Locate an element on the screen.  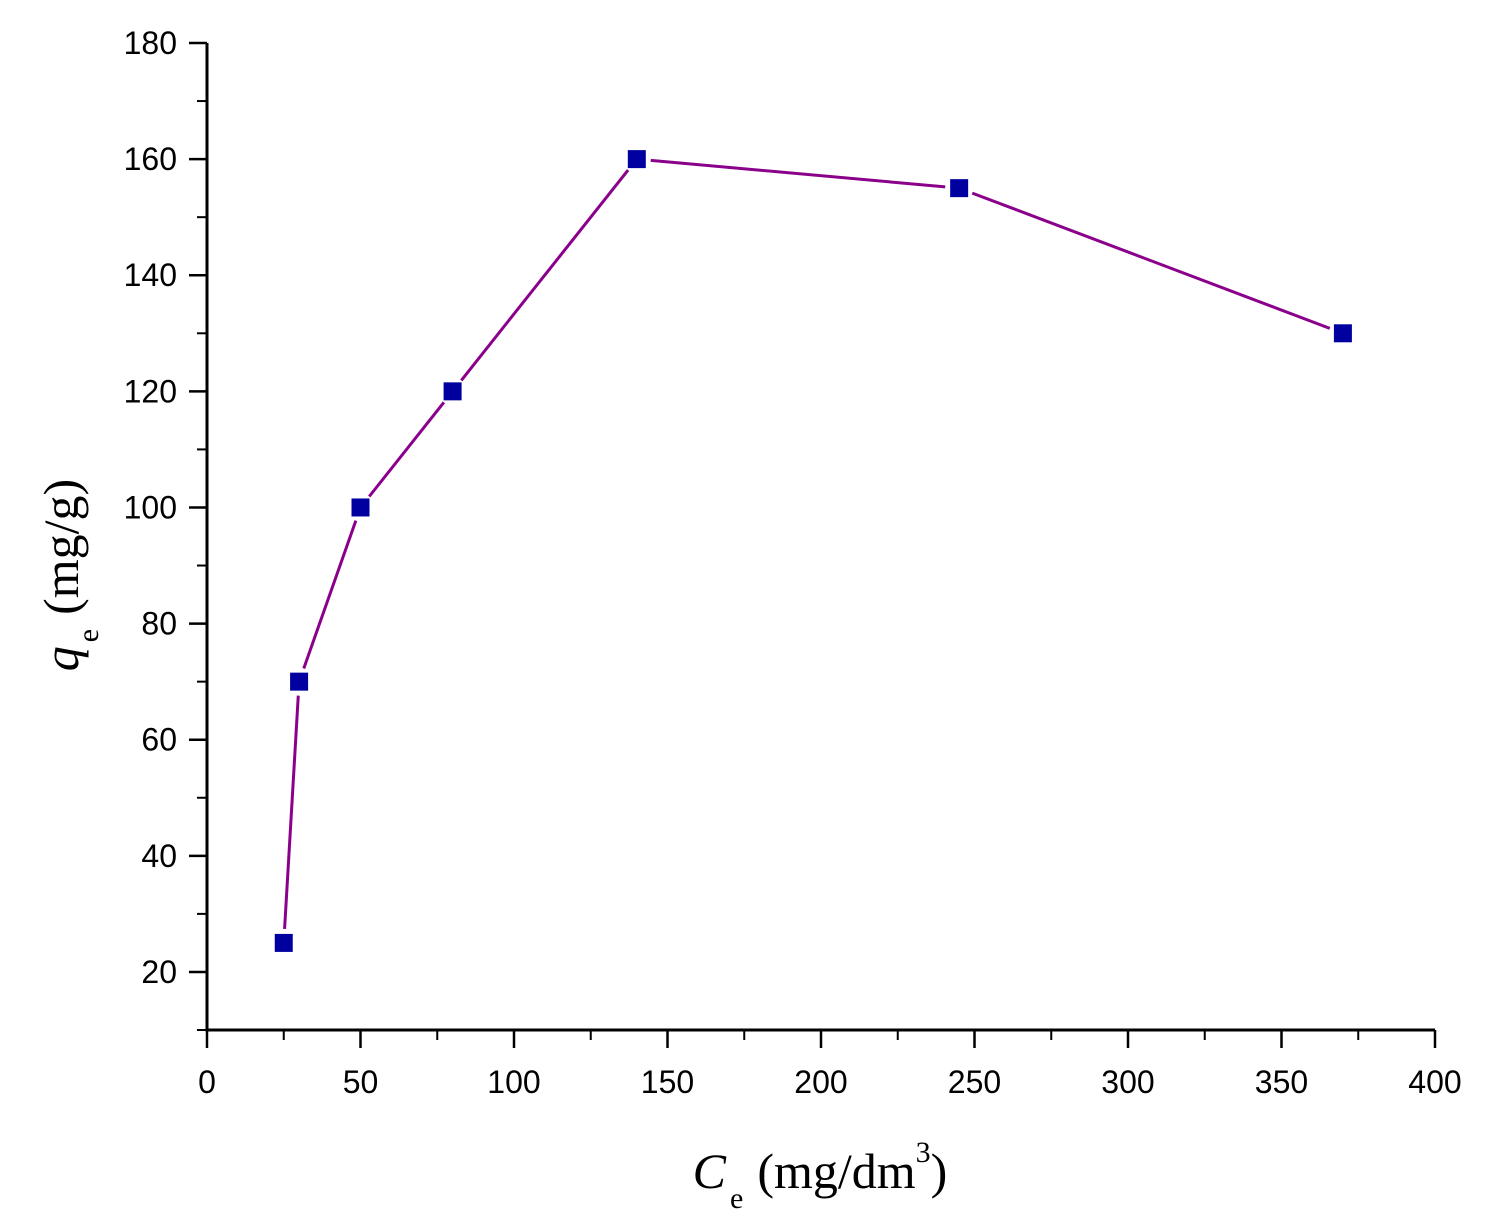
x-axis-ticks: 0 50 100 150 200 250 300 350 400 is located at coordinates (830, 1065).